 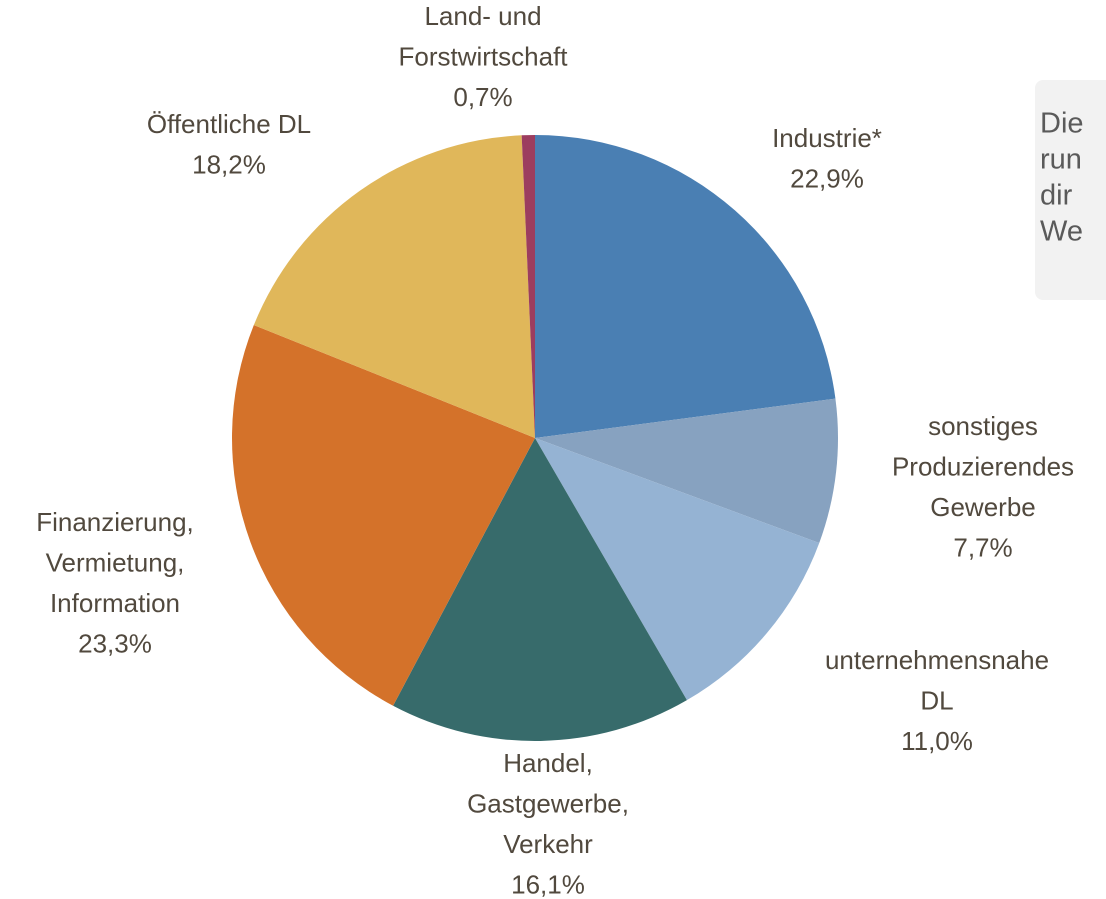 What do you see at coordinates (827, 178) in the screenshot?
I see `value-label: 22,9%` at bounding box center [827, 178].